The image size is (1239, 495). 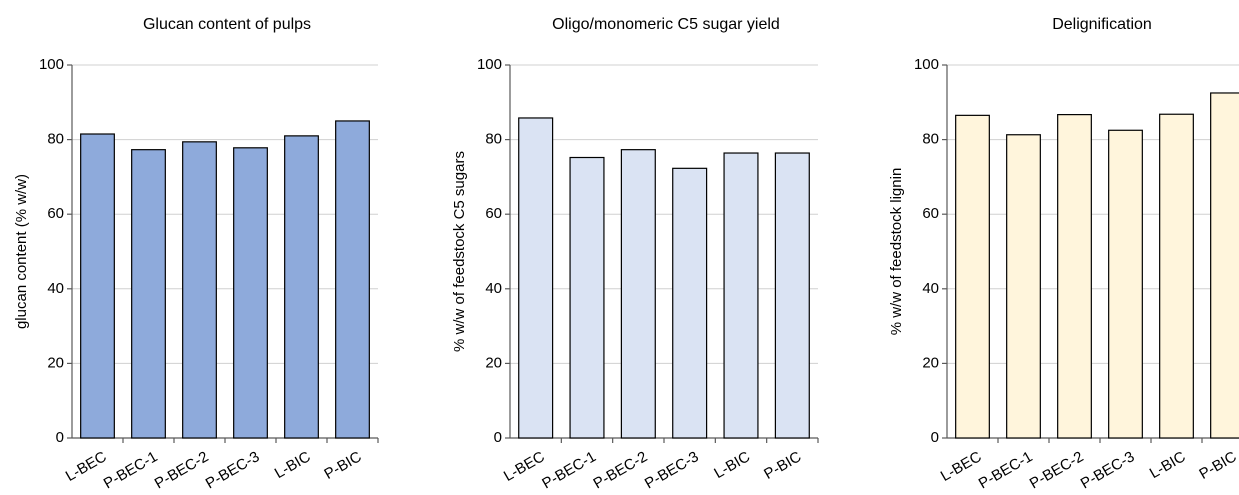 I want to click on chart-title: Glucan content of pulps, so click(x=227, y=24).